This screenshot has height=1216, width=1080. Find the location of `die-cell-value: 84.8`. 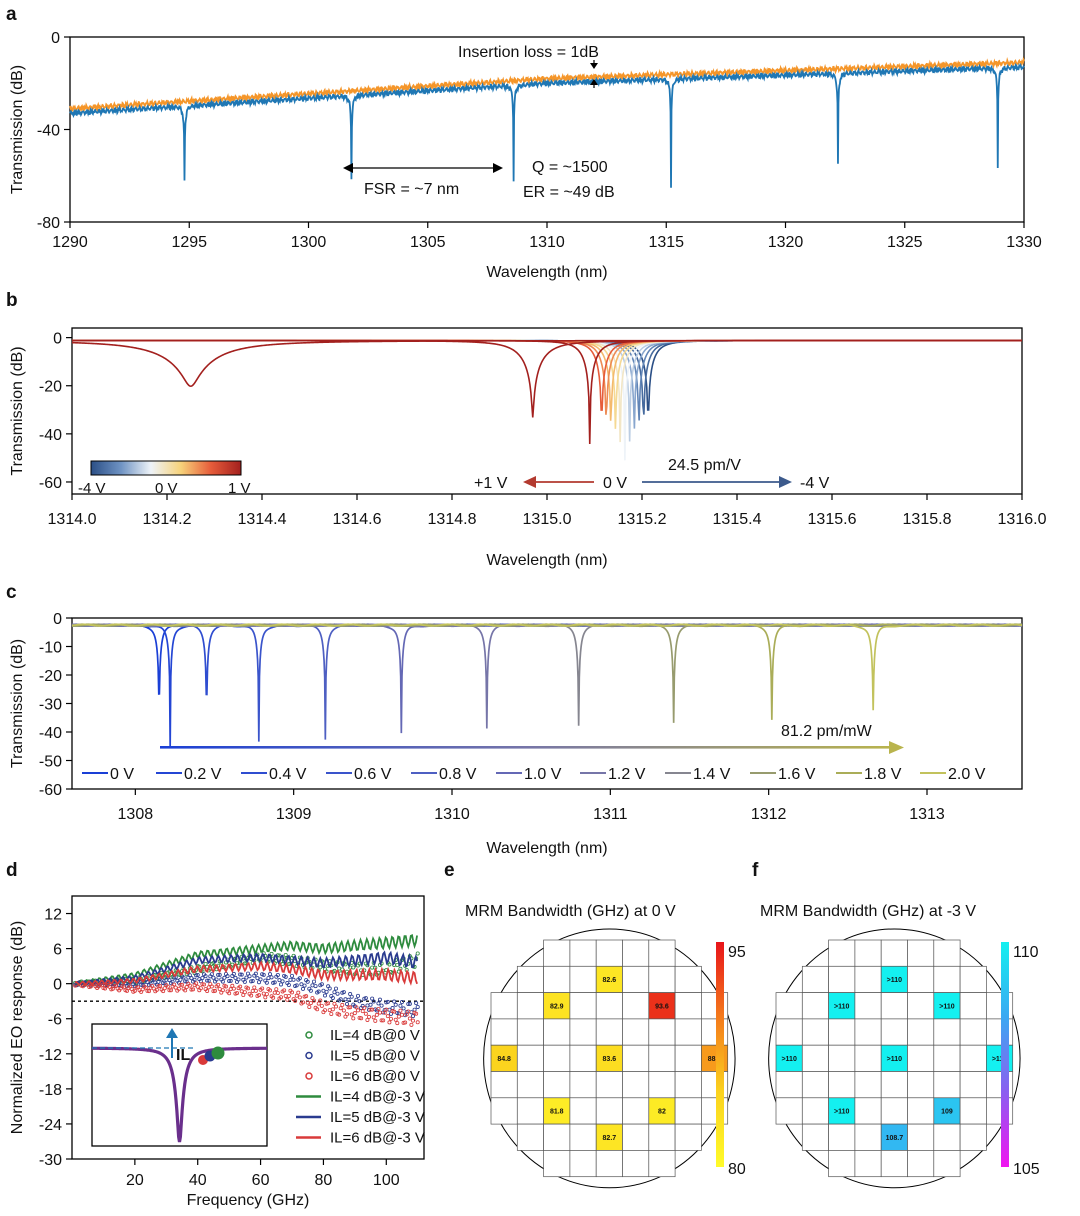

die-cell-value: 84.8 is located at coordinates (504, 1059).